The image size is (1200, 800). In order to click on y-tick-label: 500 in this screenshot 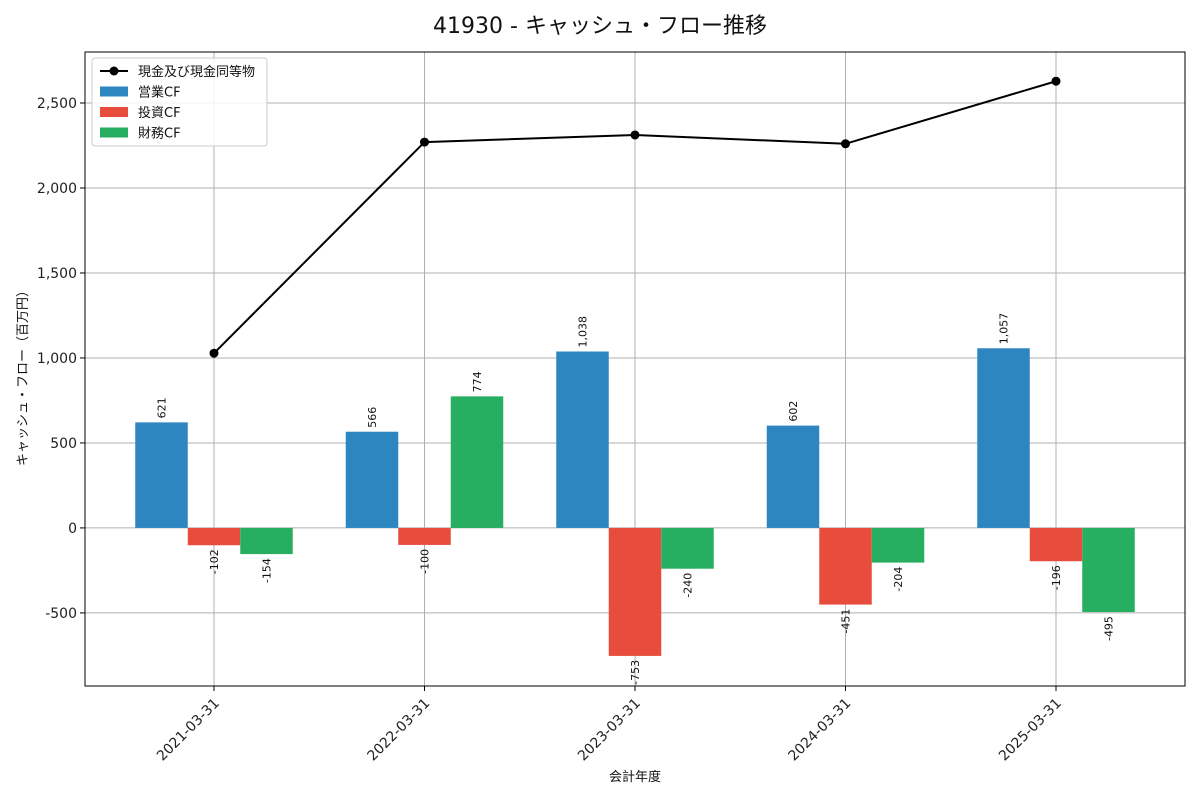, I will do `click(63, 444)`.